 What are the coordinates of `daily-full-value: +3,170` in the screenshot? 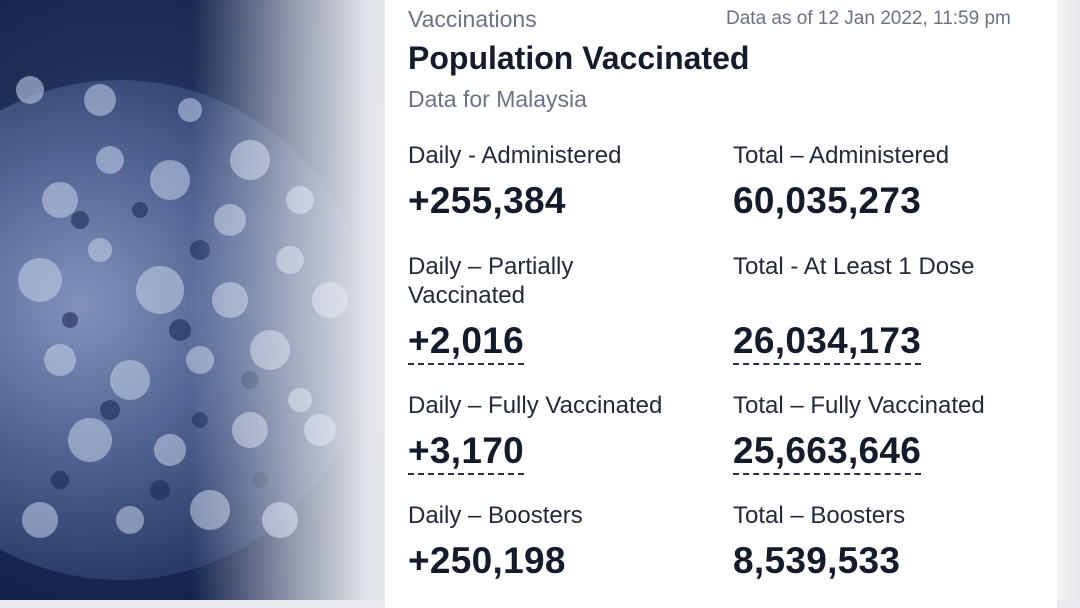 It's located at (466, 452).